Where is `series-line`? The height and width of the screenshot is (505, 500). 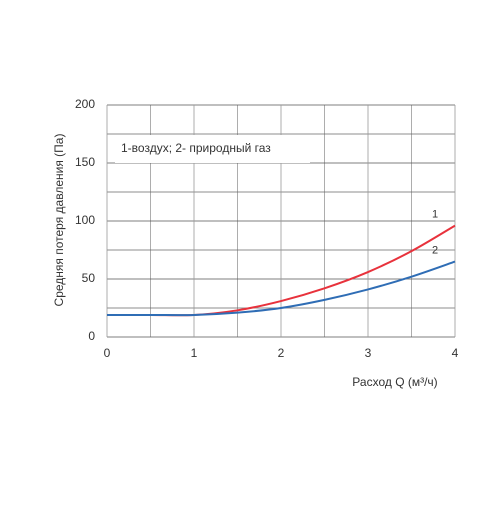 series-line is located at coordinates (281, 288).